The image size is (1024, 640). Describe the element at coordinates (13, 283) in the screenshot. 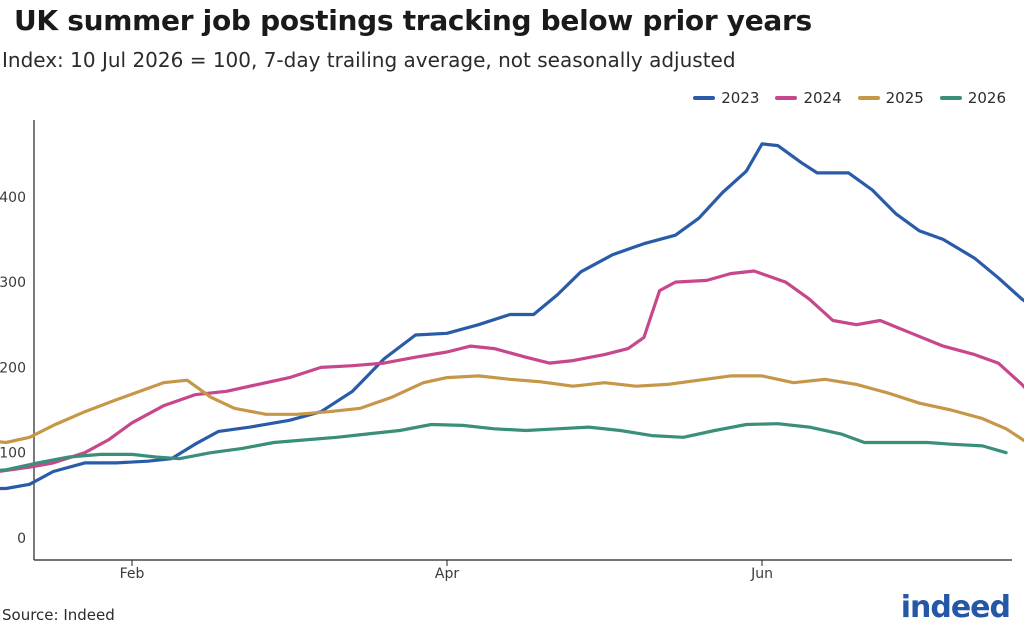

I see `y-tick-label-300: 300` at that location.